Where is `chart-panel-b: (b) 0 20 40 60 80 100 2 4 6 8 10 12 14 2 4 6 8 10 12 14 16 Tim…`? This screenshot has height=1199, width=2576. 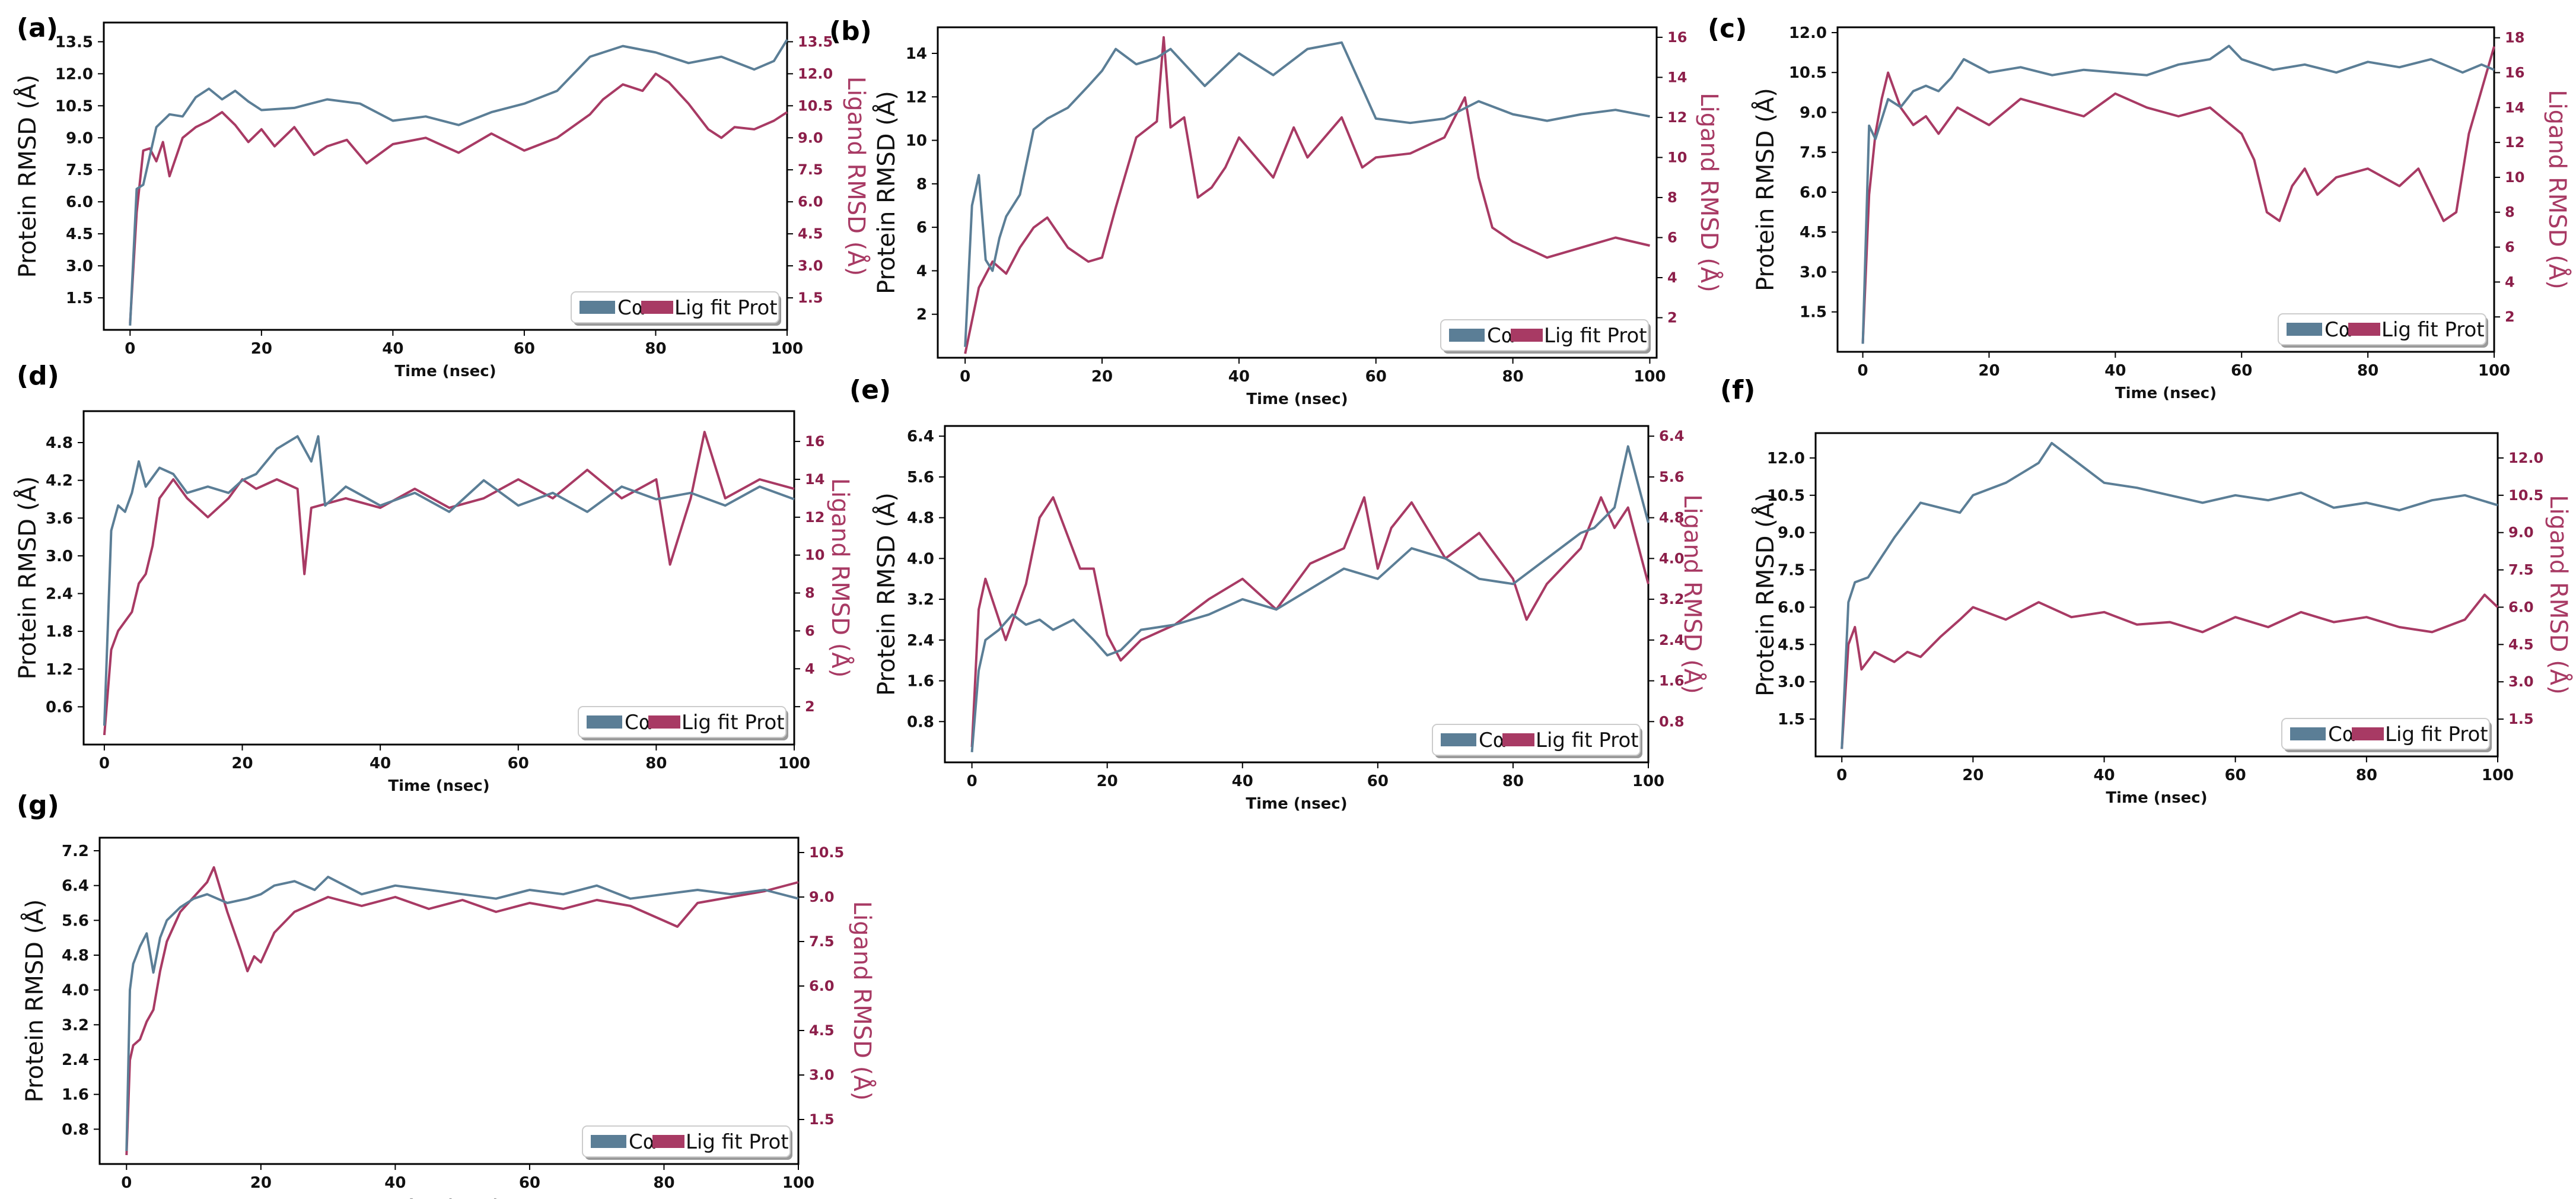 chart-panel-b: (b) 0 20 40 60 80 100 2 4 6 8 10 12 14 2 4 6 8 10 12 14 16 Tim… is located at coordinates (1276, 212).